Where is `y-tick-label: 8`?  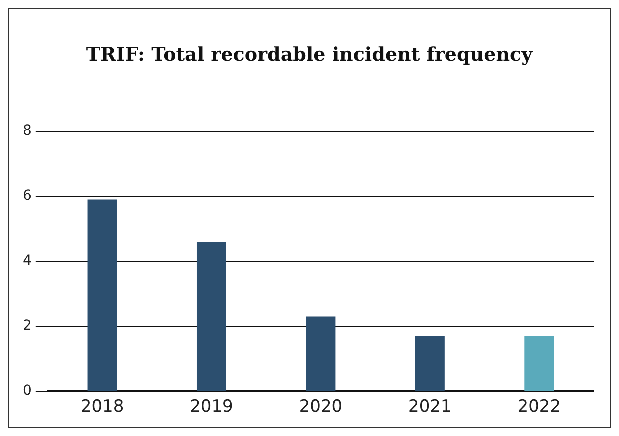 y-tick-label: 8 is located at coordinates (27, 131).